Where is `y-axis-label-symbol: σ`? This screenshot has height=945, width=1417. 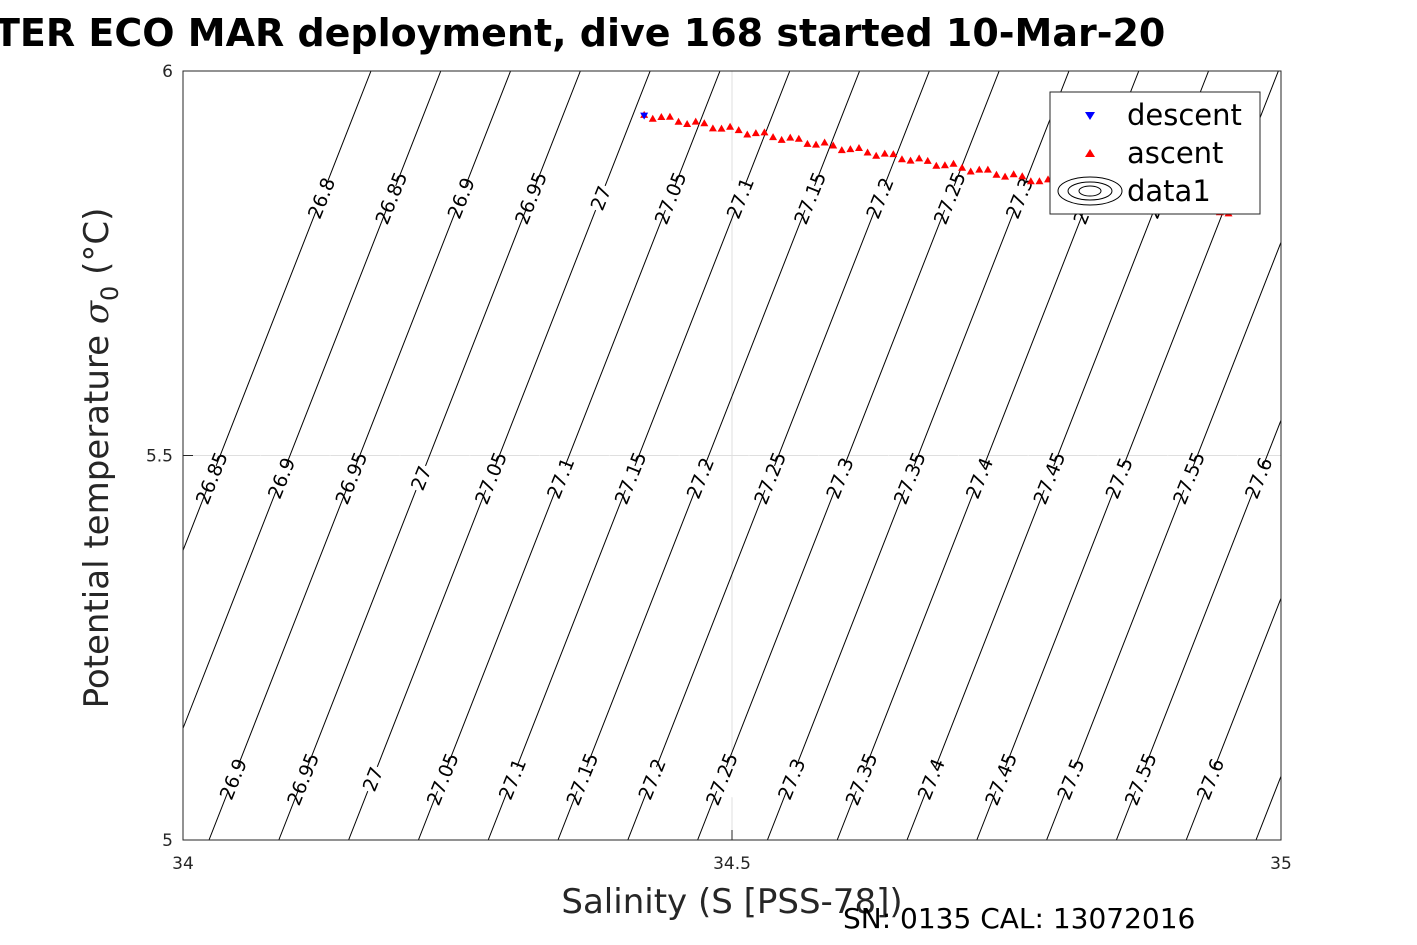
y-axis-label-symbol: σ is located at coordinates (97, 312).